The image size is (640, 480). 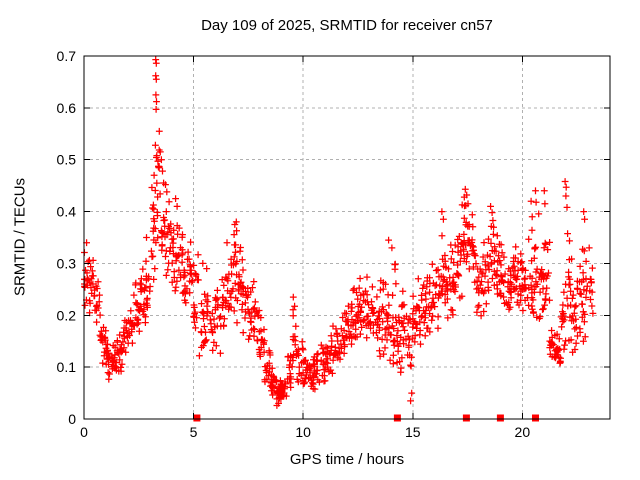 I want to click on y-tick-label-0.4: 0.4, so click(x=67, y=212).